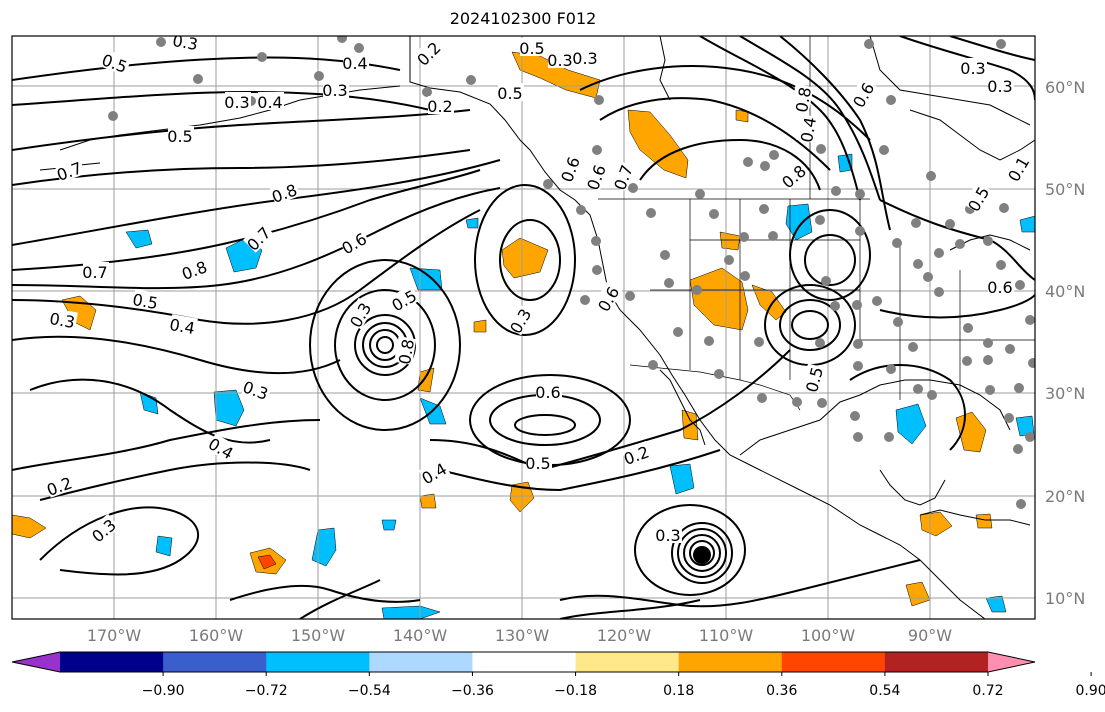 Image resolution: width=1105 pixels, height=712 pixels. Describe the element at coordinates (575, 691) in the screenshot. I see `colorbar-tick-label: −0.18` at that location.